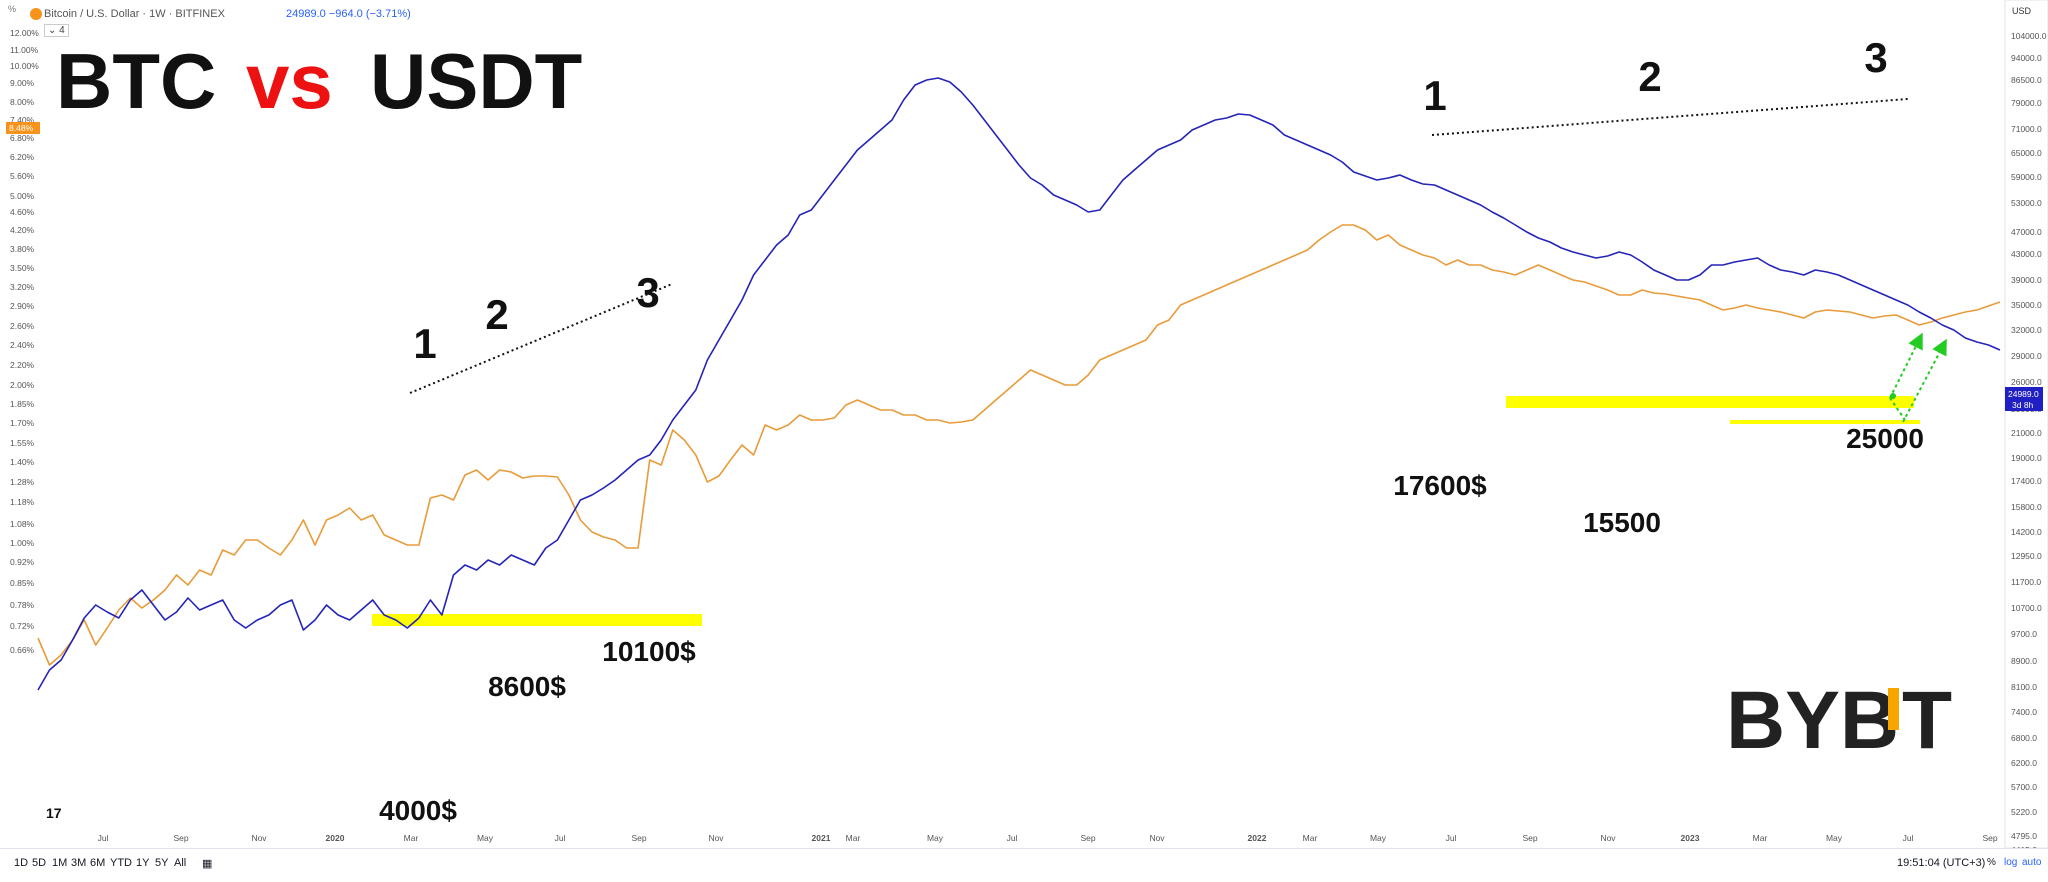 The image size is (2048, 882). Describe the element at coordinates (22, 306) in the screenshot. I see `left-tick-label: 2.90%` at that location.